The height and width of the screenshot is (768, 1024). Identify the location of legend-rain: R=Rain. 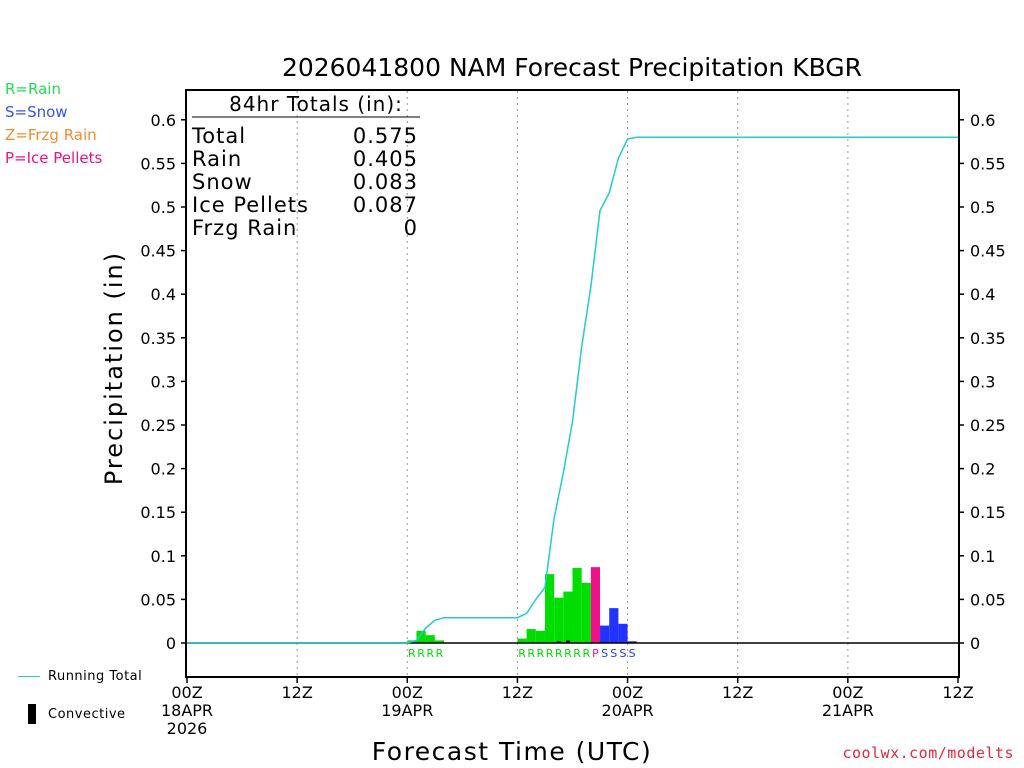
(33, 89).